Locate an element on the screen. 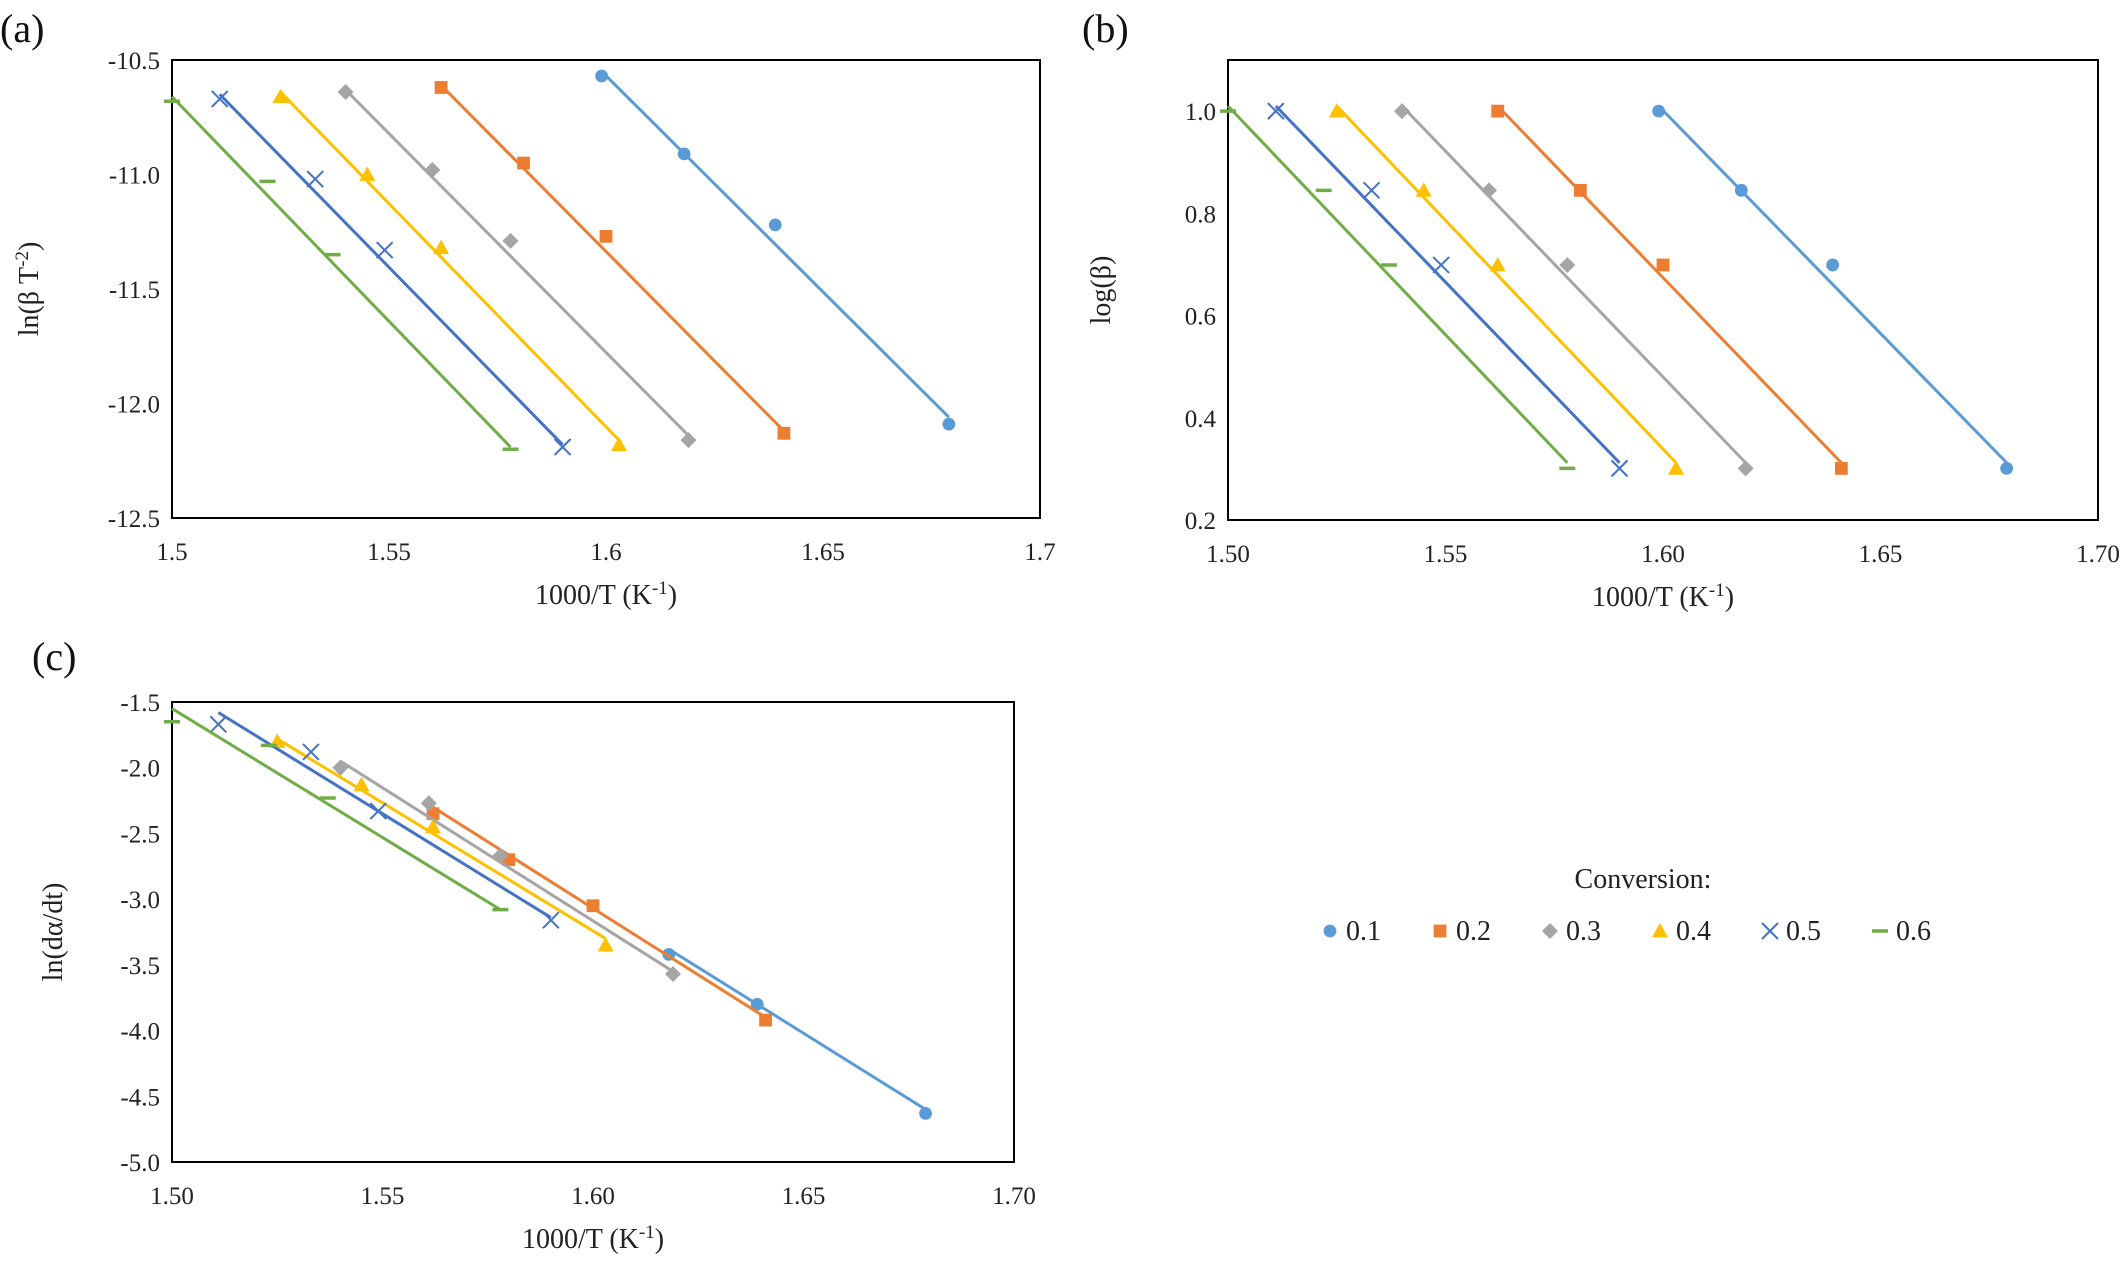 Image resolution: width=2128 pixels, height=1272 pixels. x-tick-label: 1.50 is located at coordinates (1228, 554).